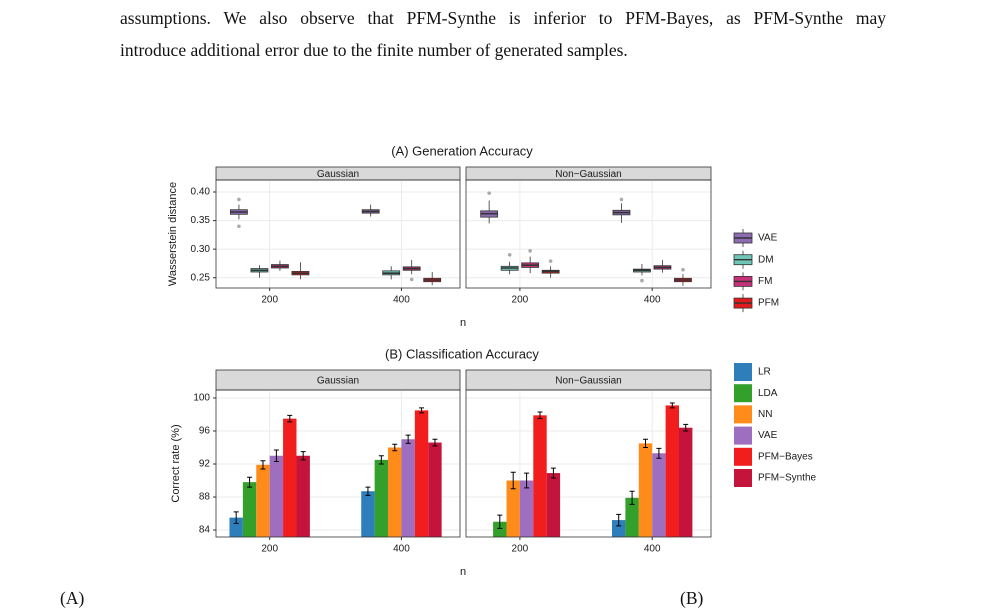 The width and height of the screenshot is (1005, 613). What do you see at coordinates (768, 435) in the screenshot?
I see `legend-label: VAE` at bounding box center [768, 435].